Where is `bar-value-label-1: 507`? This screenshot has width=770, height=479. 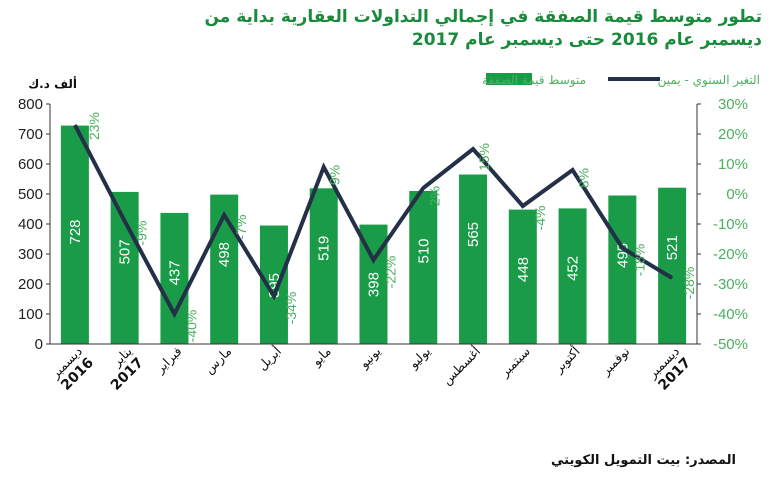 bar-value-label-1: 507 is located at coordinates (125, 251).